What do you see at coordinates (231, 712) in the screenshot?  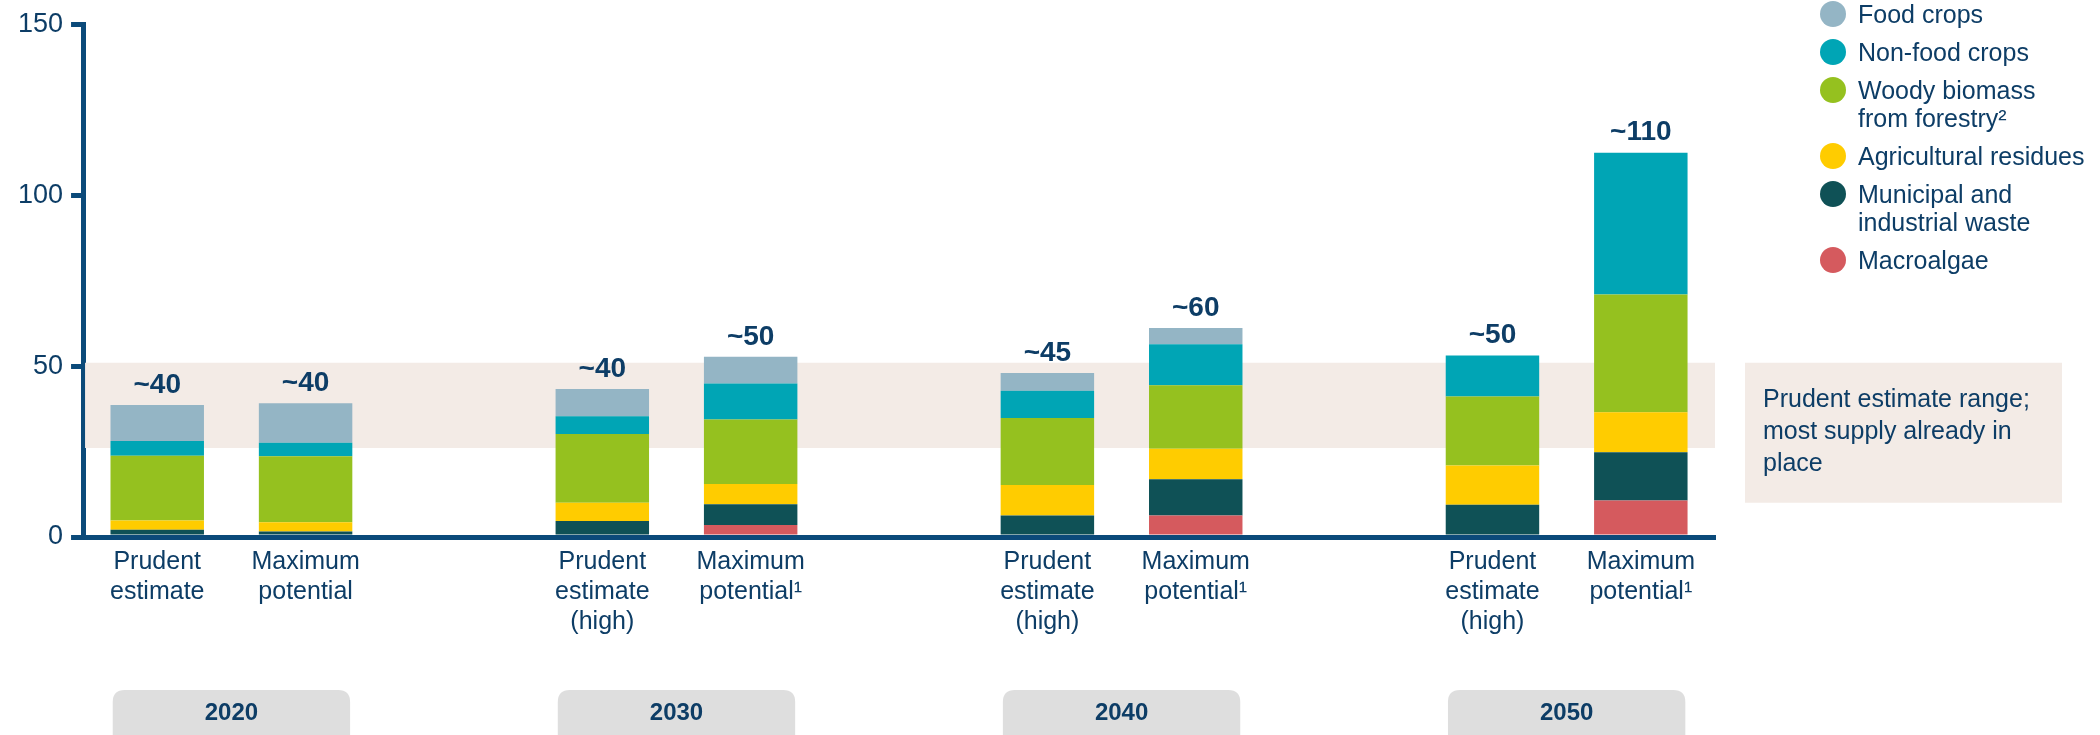 I see `text: 2020` at bounding box center [231, 712].